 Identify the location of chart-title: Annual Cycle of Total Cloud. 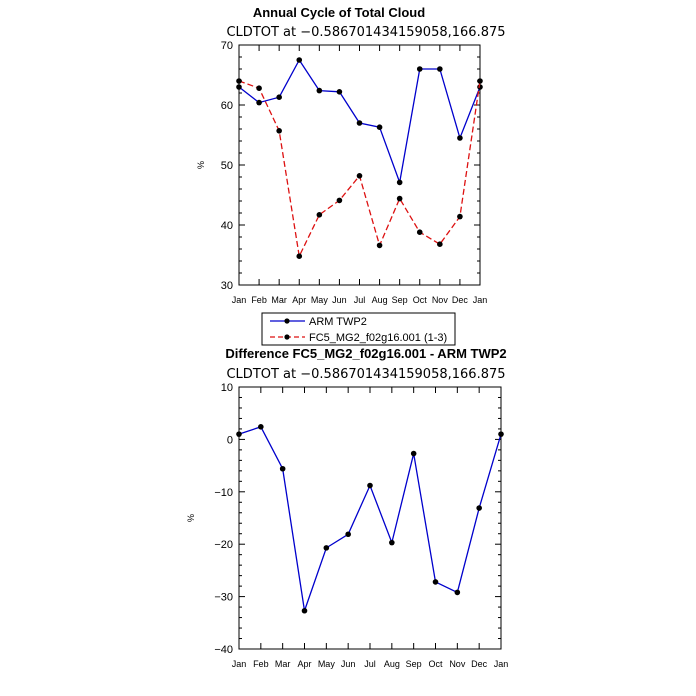
(339, 12).